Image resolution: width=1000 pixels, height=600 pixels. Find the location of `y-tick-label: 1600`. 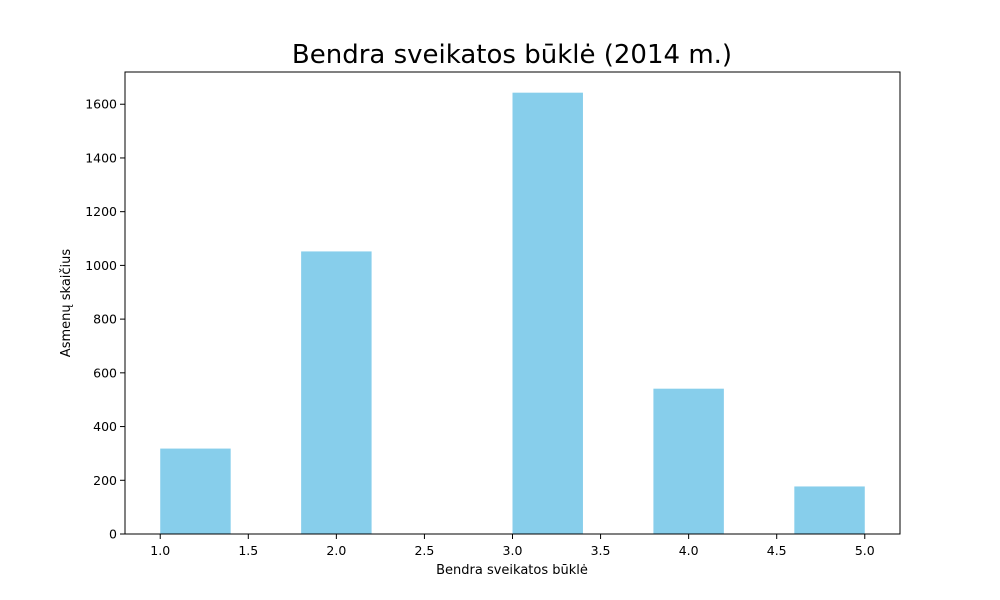

y-tick-label: 1600 is located at coordinates (101, 104).